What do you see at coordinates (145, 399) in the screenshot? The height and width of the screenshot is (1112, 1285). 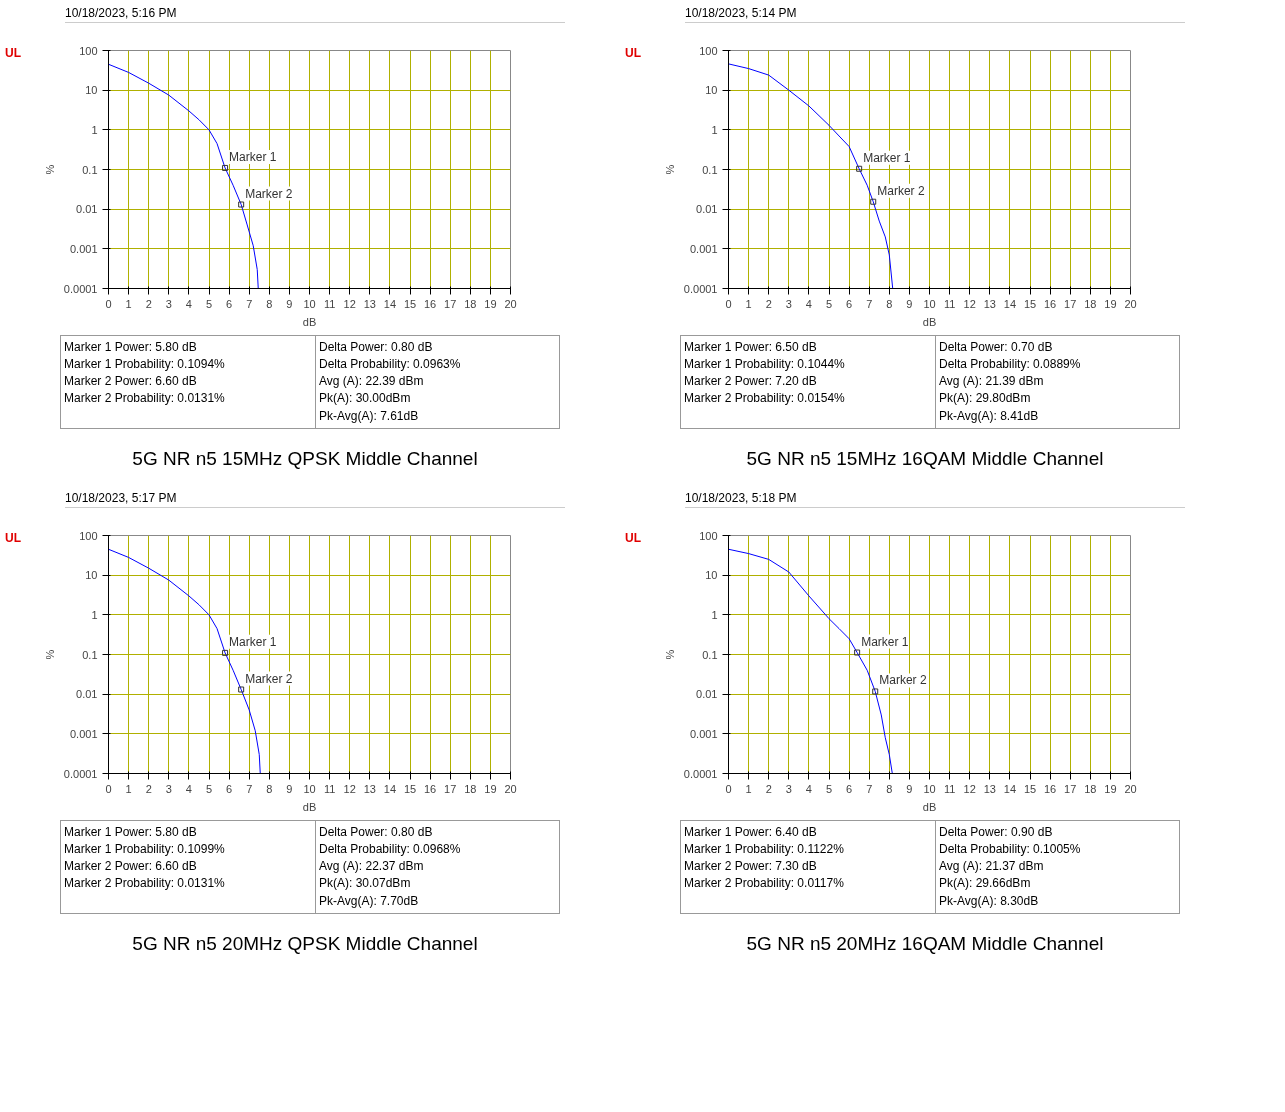 I see `text: Marker 2 Probability: 0.0131%` at bounding box center [145, 399].